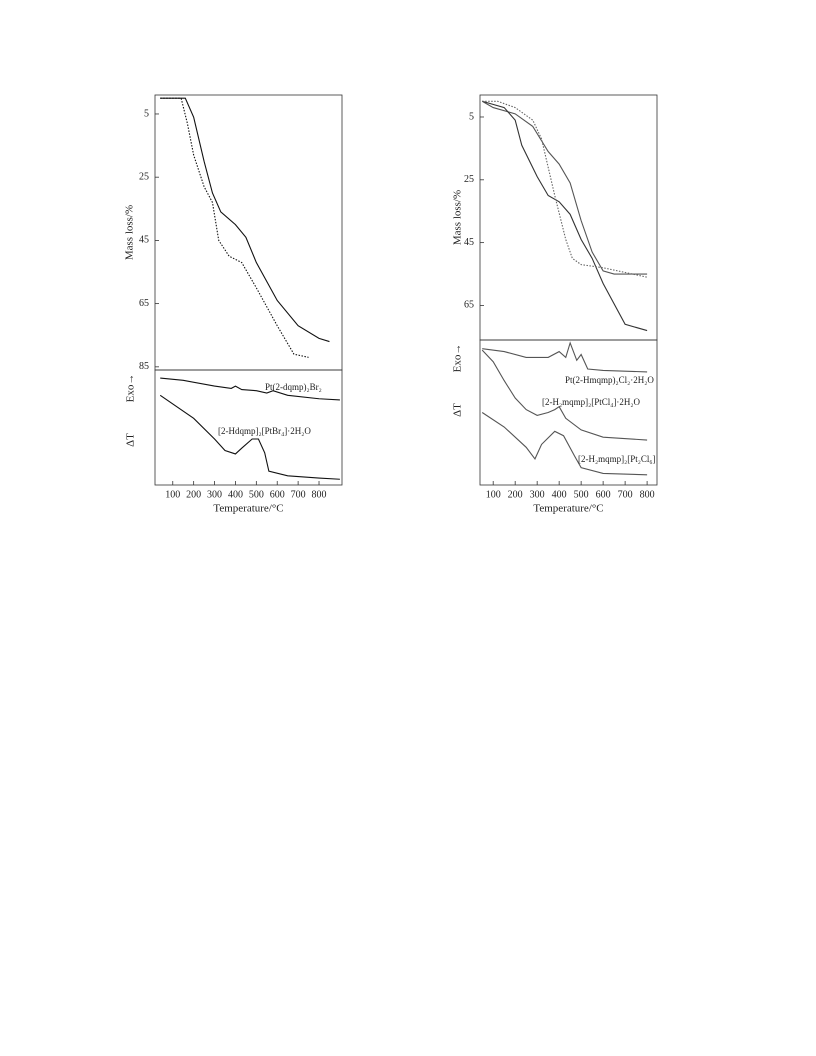  What do you see at coordinates (264, 431) in the screenshot?
I see `series-label: [2-Hdqmp]₂[PtBr₄]·2H₂O` at bounding box center [264, 431].